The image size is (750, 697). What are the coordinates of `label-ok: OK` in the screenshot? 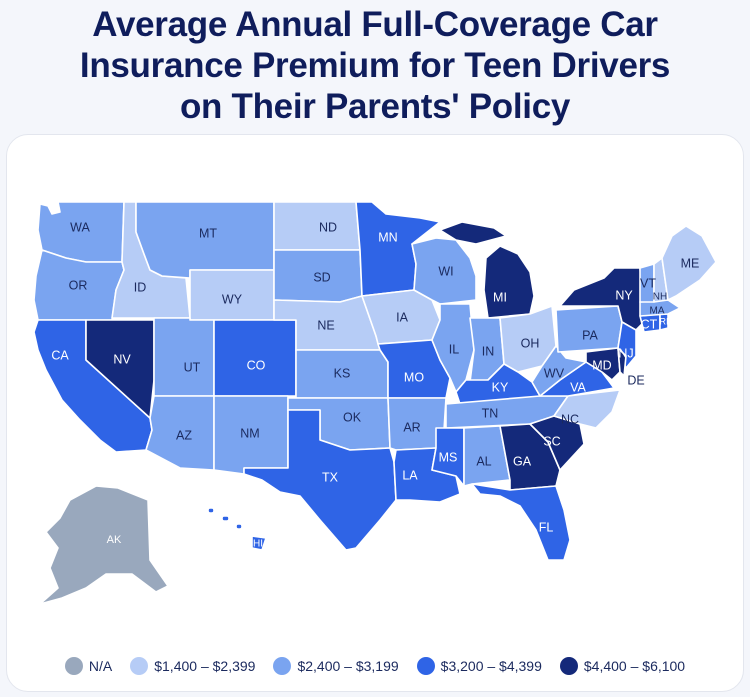 It's located at (352, 417).